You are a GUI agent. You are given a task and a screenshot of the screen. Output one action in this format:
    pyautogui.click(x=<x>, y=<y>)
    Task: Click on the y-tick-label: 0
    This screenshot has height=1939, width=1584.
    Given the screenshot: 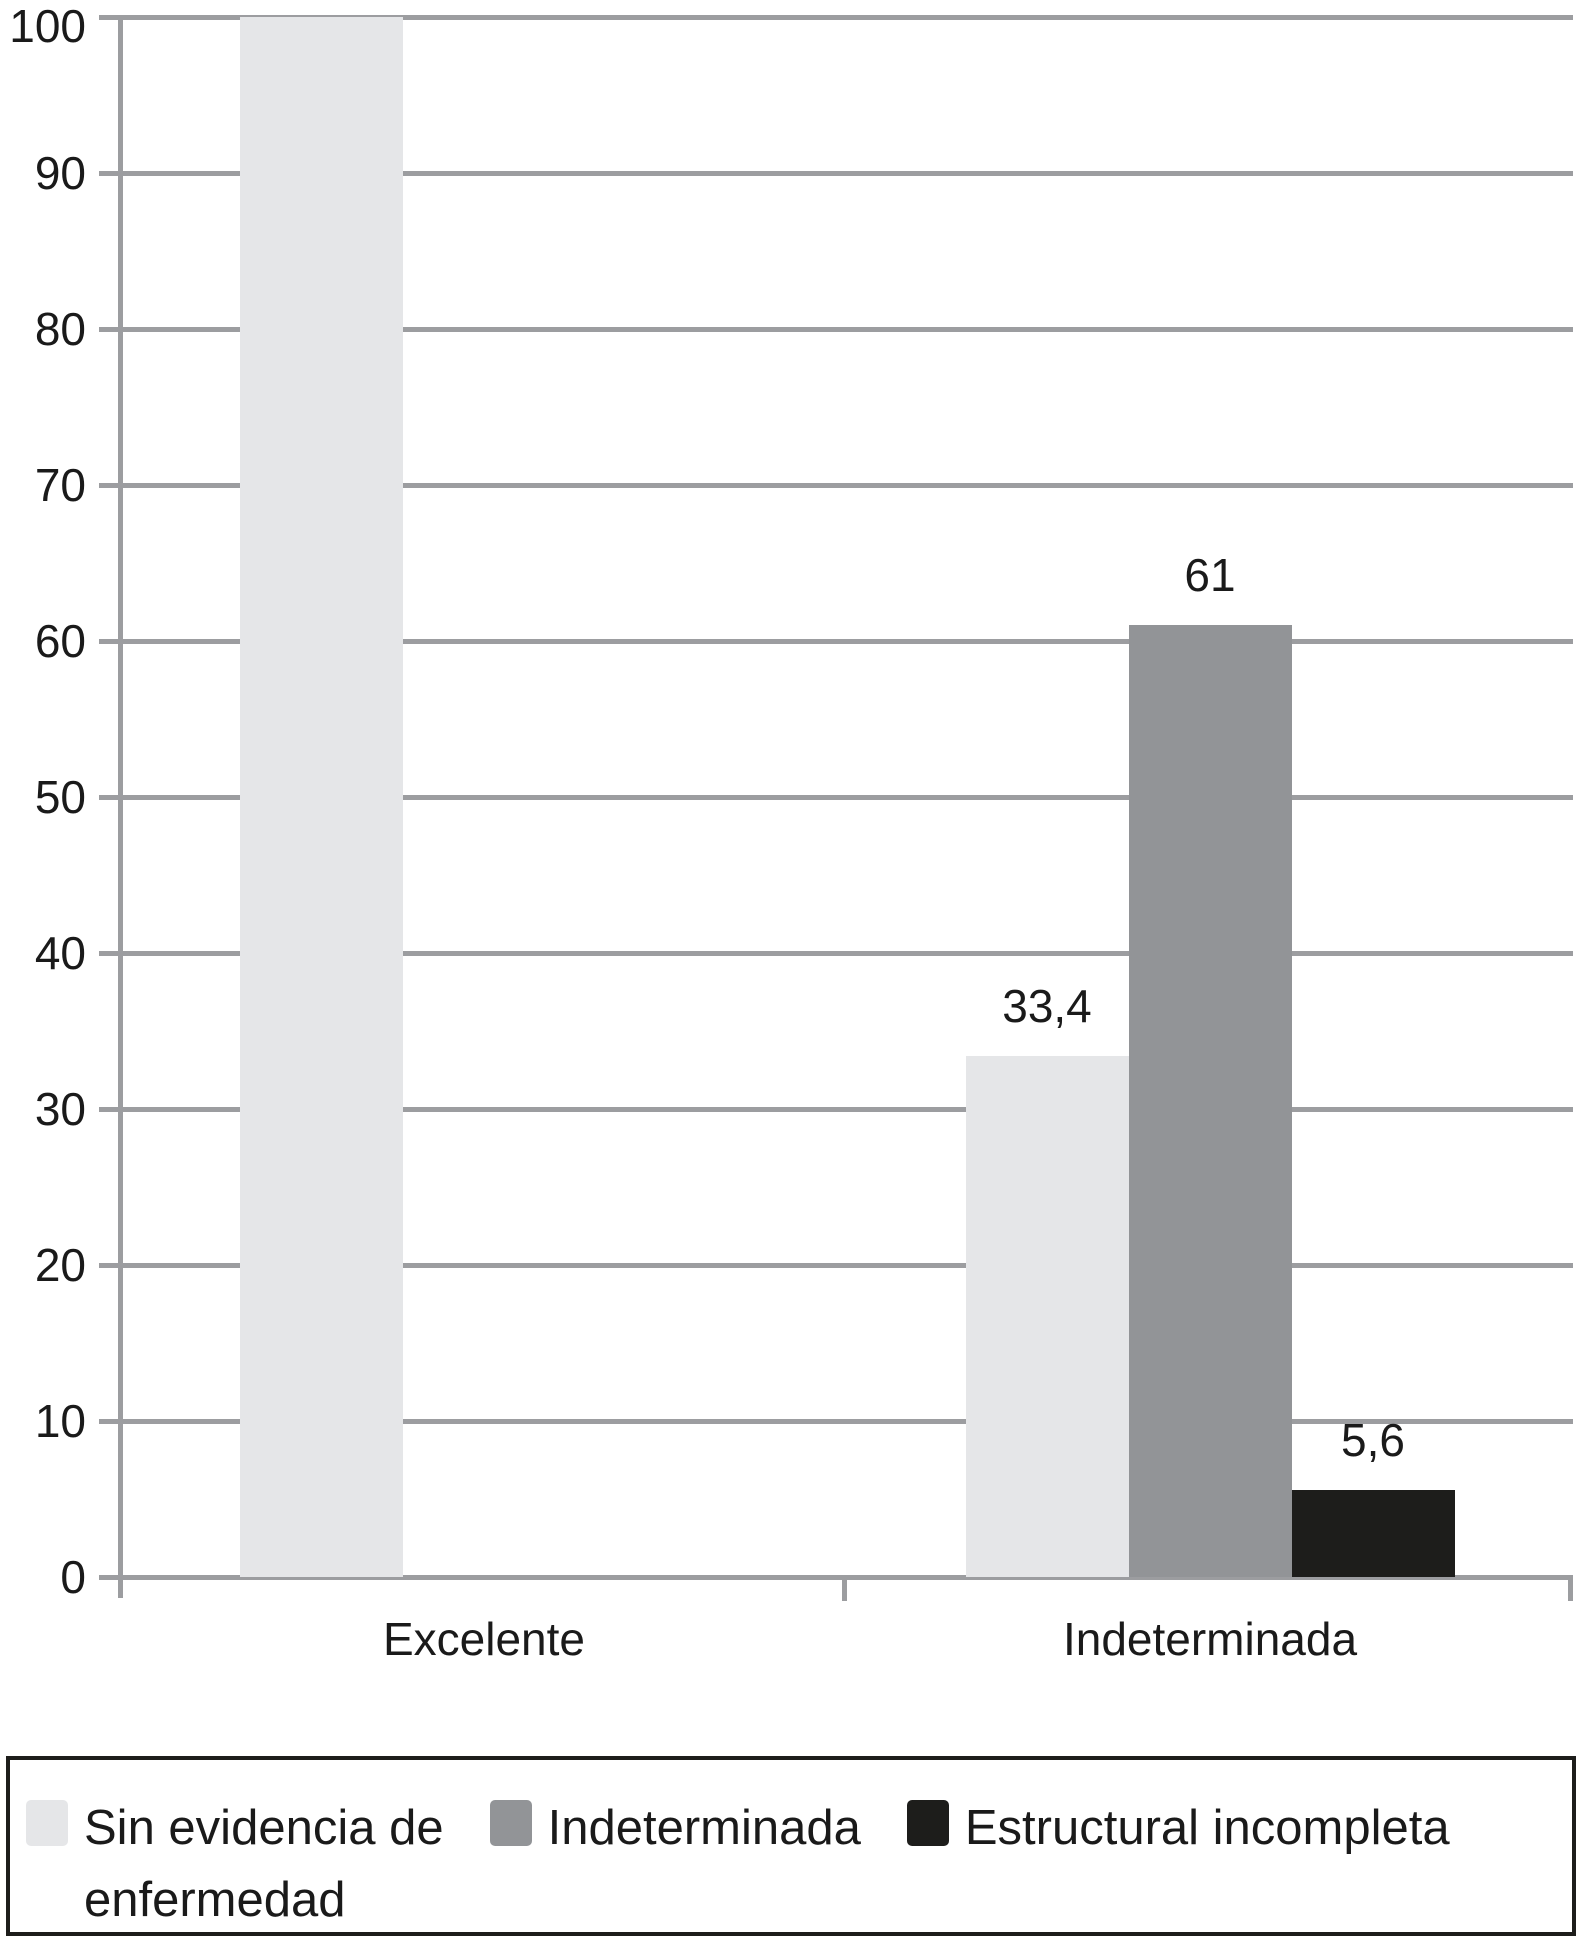 What is the action you would take?
    pyautogui.click(x=73, y=1577)
    